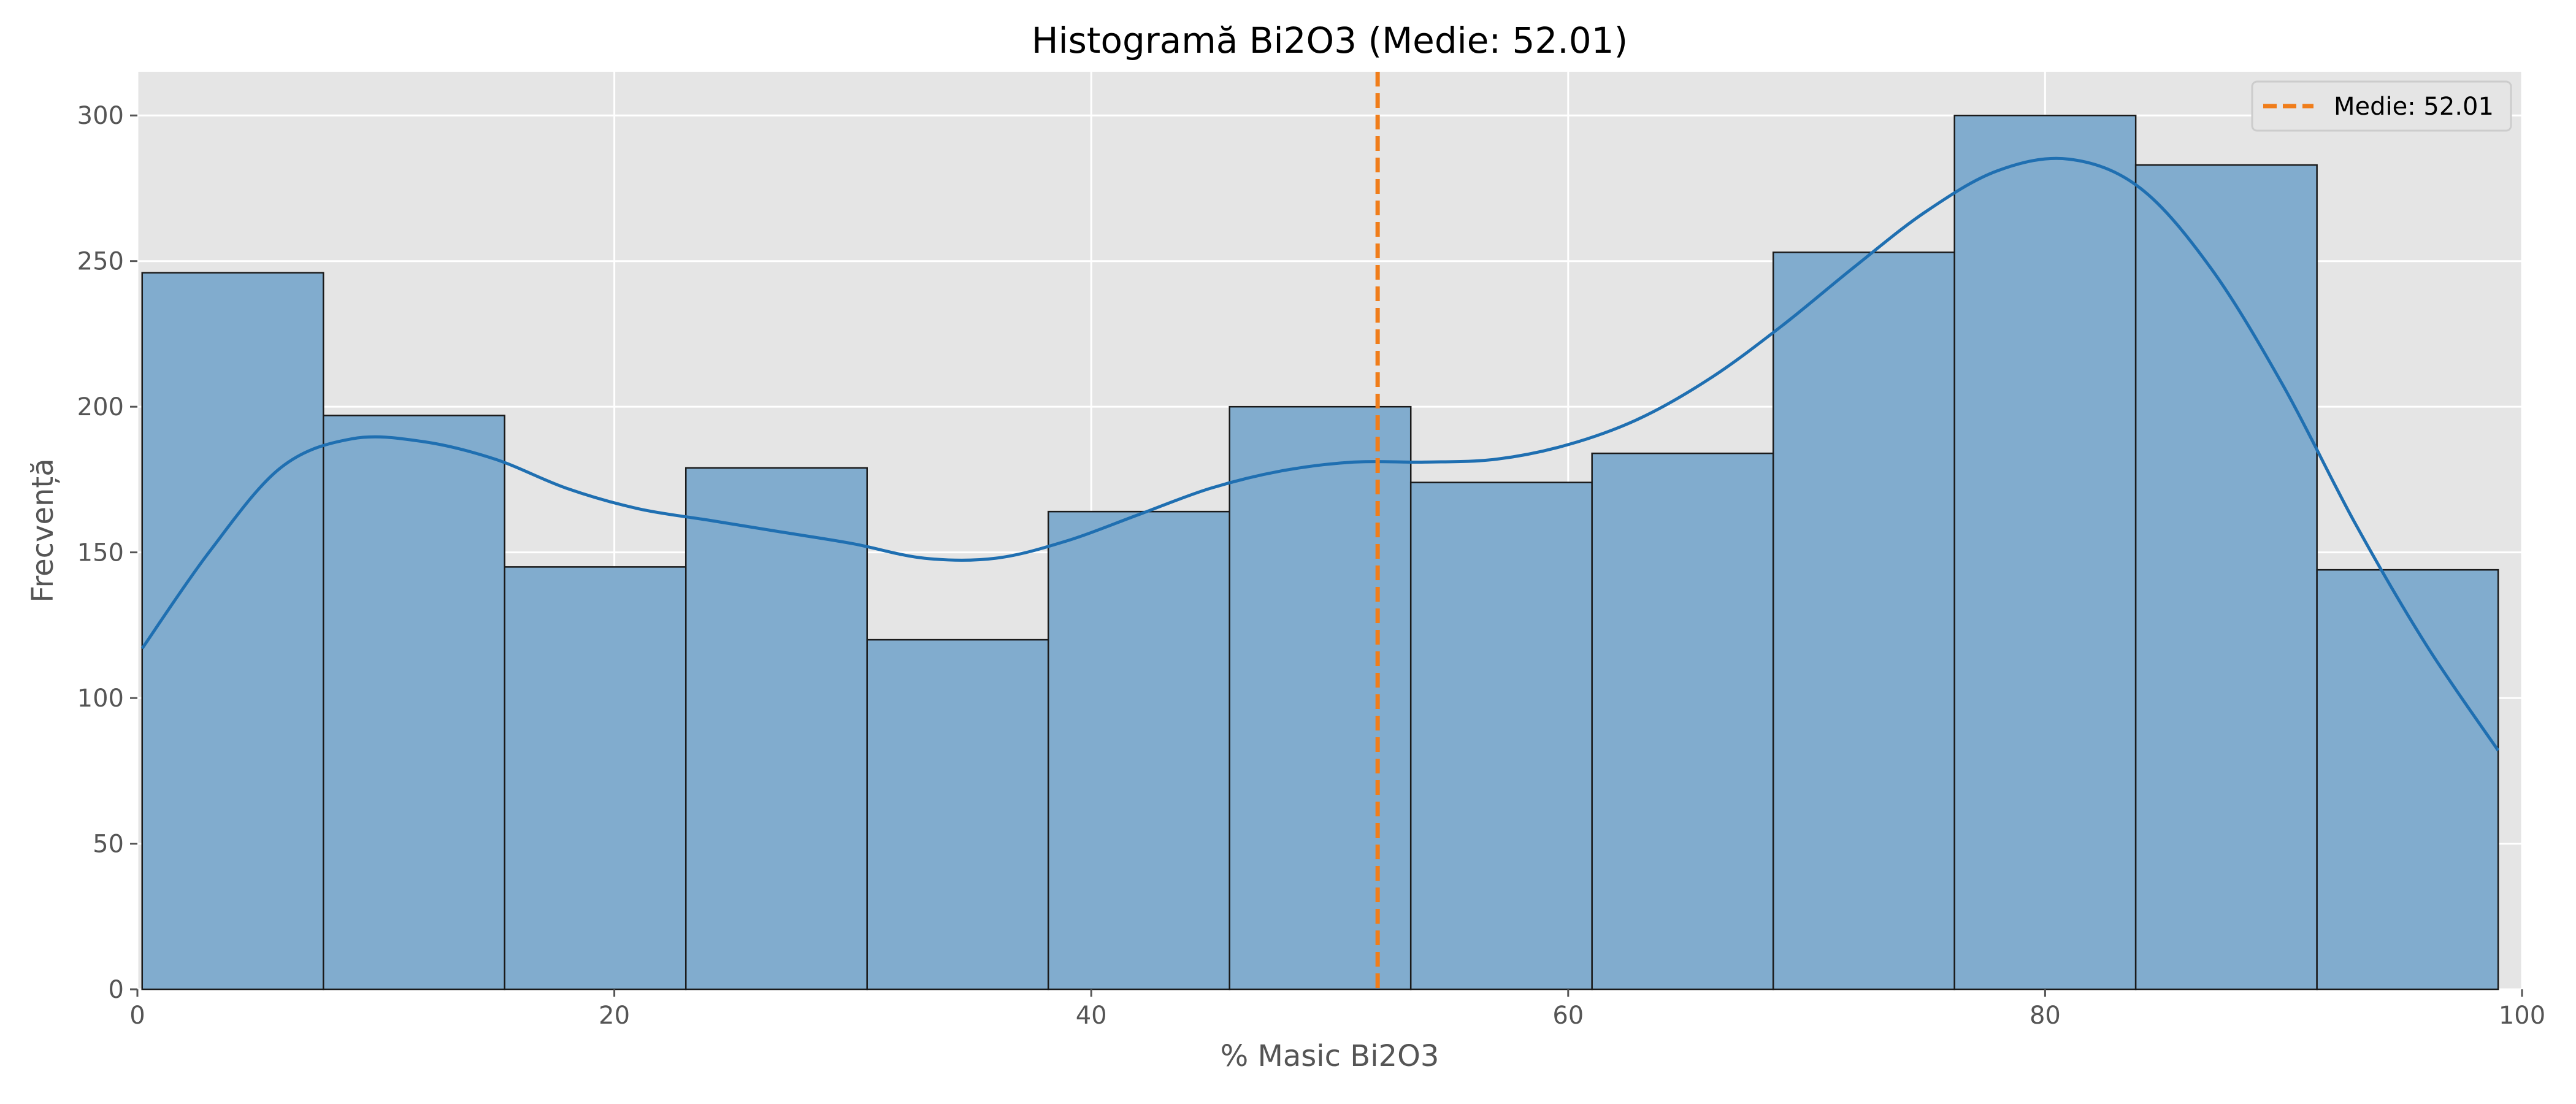 This screenshot has width=2576, height=1104. Describe the element at coordinates (1568, 1016) in the screenshot. I see `x-tick-label: 60` at that location.